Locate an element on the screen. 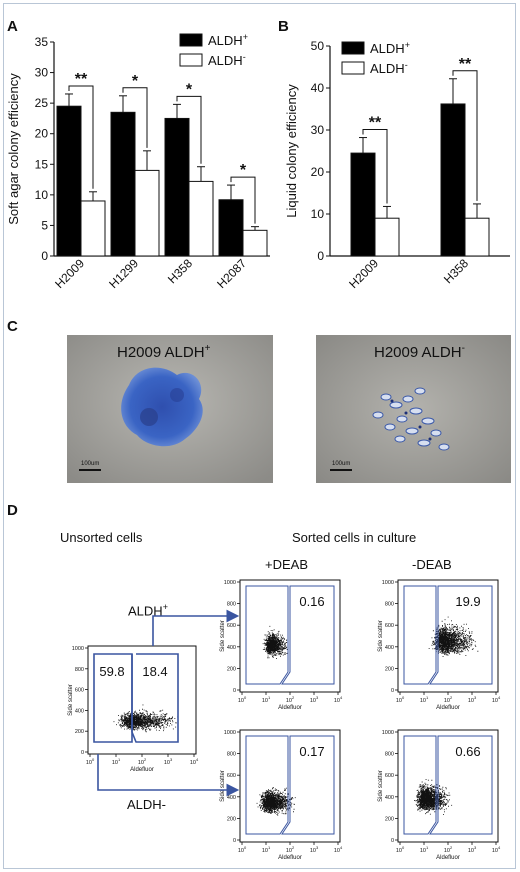  micrograph-aldh-negative: H2009 ALDH- 100um is located at coordinates (413, 409).